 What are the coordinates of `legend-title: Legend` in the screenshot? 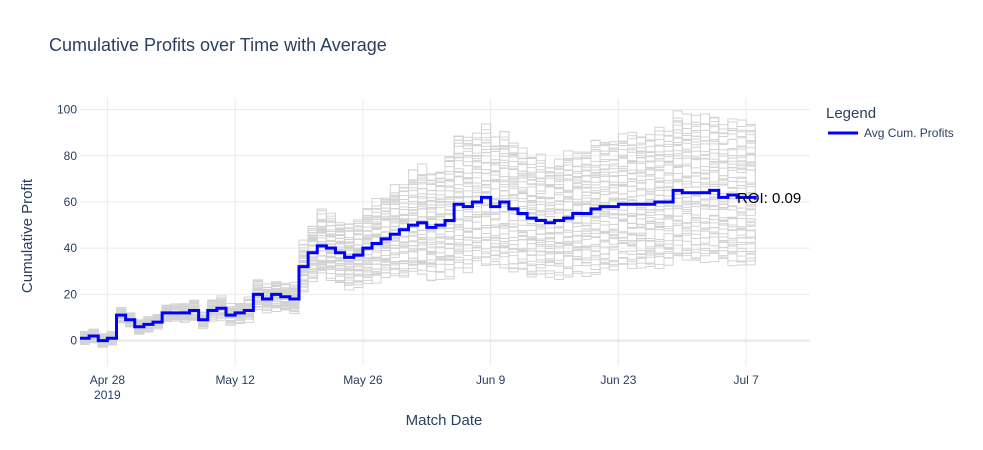 It's located at (851, 113).